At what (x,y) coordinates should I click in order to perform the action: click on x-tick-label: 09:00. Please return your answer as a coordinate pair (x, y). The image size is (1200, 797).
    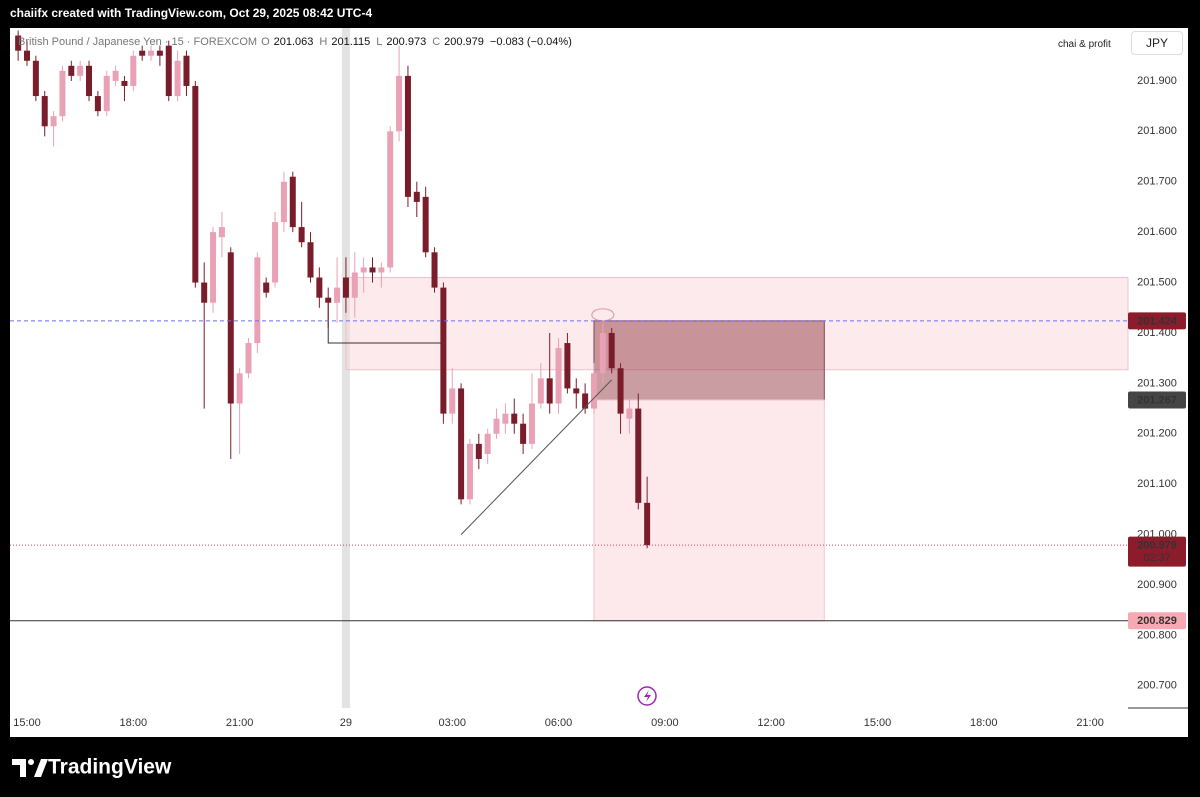
    Looking at the image, I should click on (665, 723).